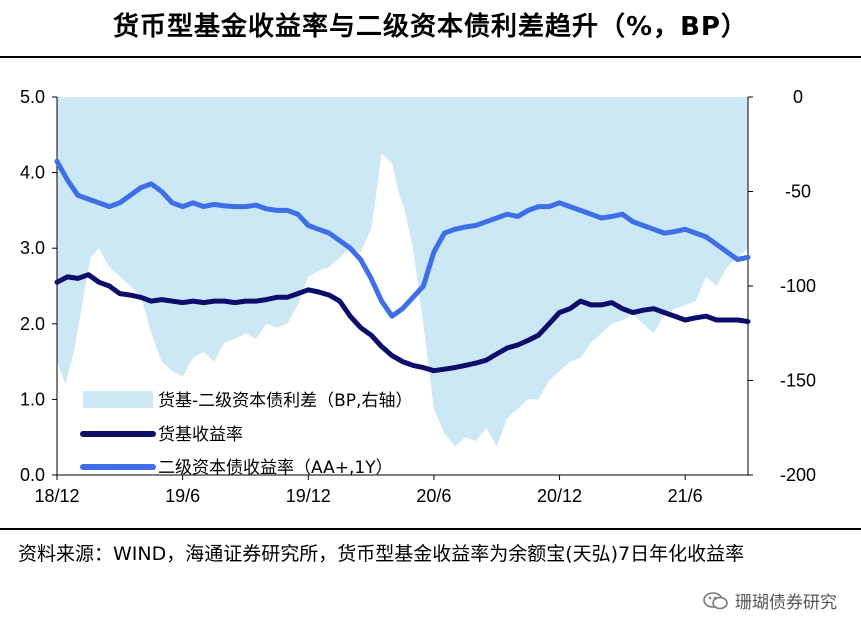 This screenshot has width=861, height=638. What do you see at coordinates (798, 475) in the screenshot?
I see `y-right-tick-label: -200` at bounding box center [798, 475].